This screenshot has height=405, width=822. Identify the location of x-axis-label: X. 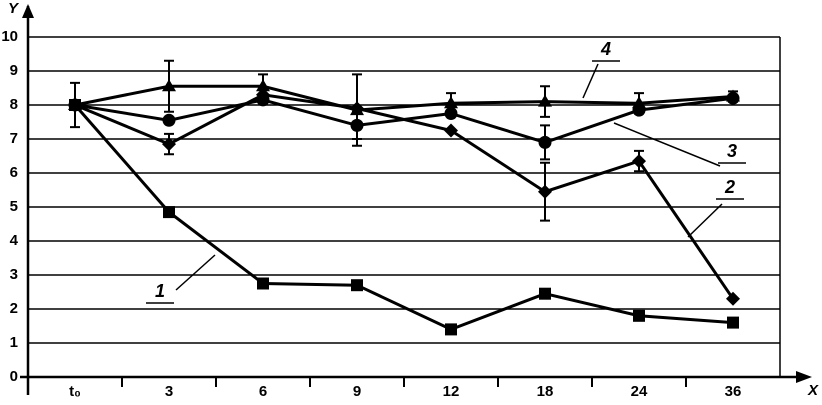
(813, 390).